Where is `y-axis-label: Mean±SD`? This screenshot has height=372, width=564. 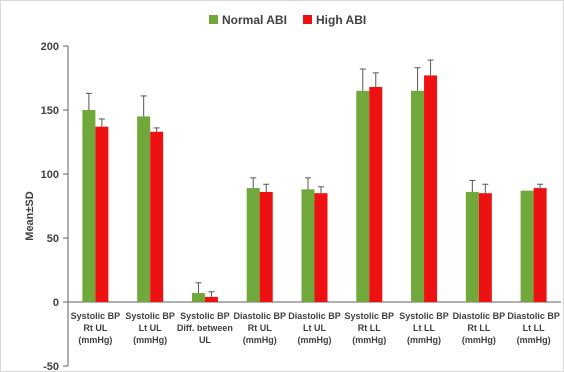 y-axis-label: Mean±SD is located at coordinates (30, 215).